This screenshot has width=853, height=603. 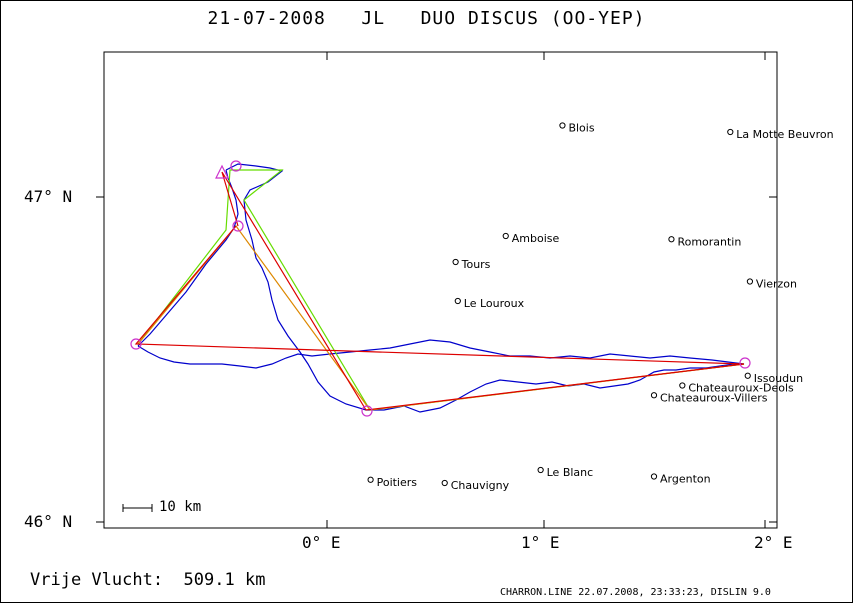 I want to click on city-label: Poitiers, so click(x=397, y=482).